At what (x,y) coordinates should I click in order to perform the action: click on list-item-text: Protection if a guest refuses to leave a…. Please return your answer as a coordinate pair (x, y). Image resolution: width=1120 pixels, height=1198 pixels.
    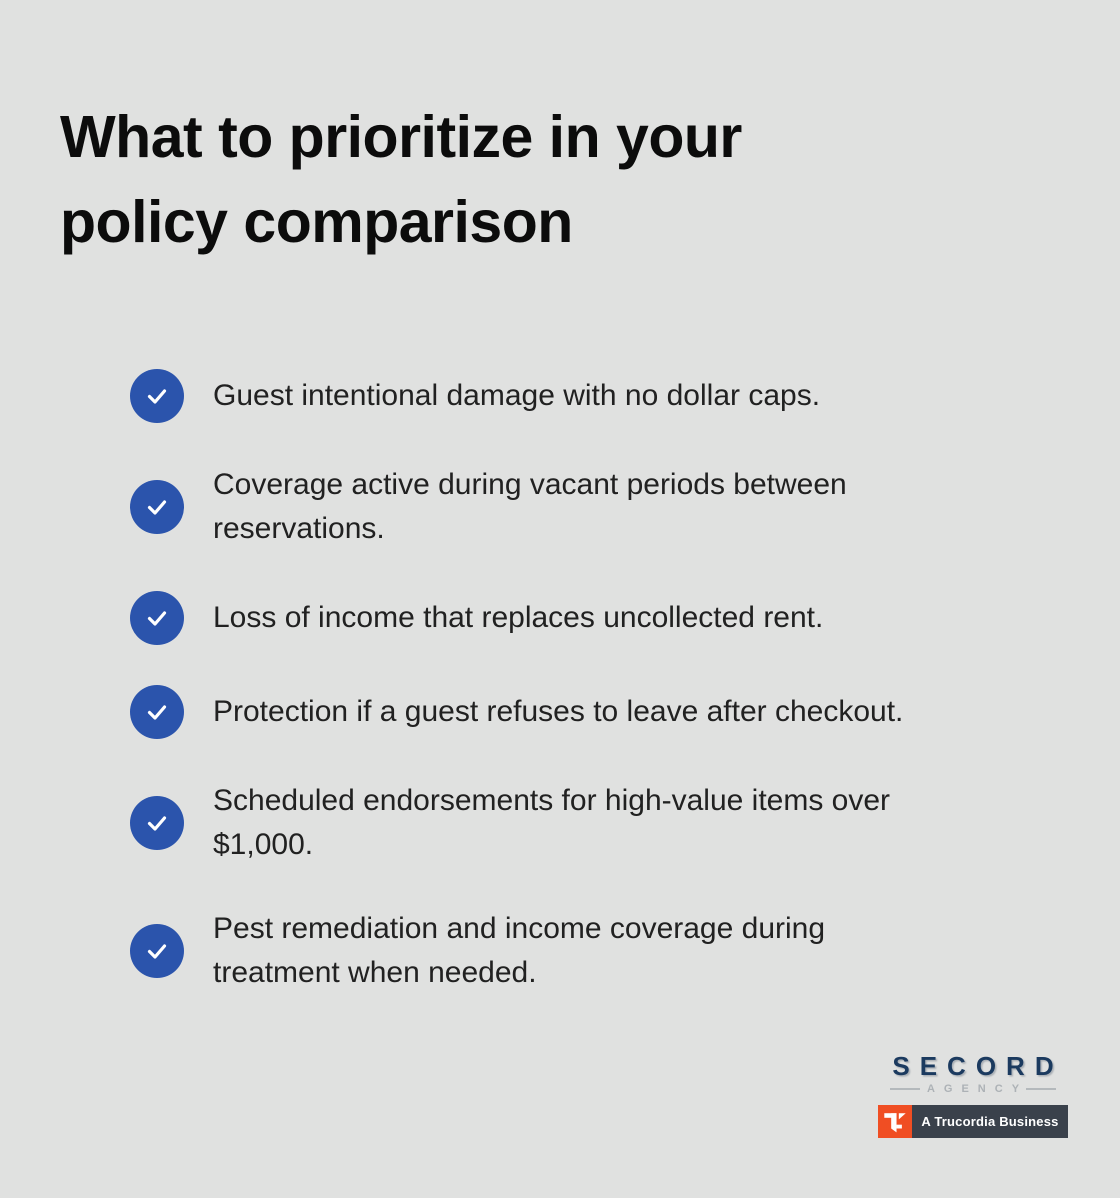
    Looking at the image, I should click on (558, 711).